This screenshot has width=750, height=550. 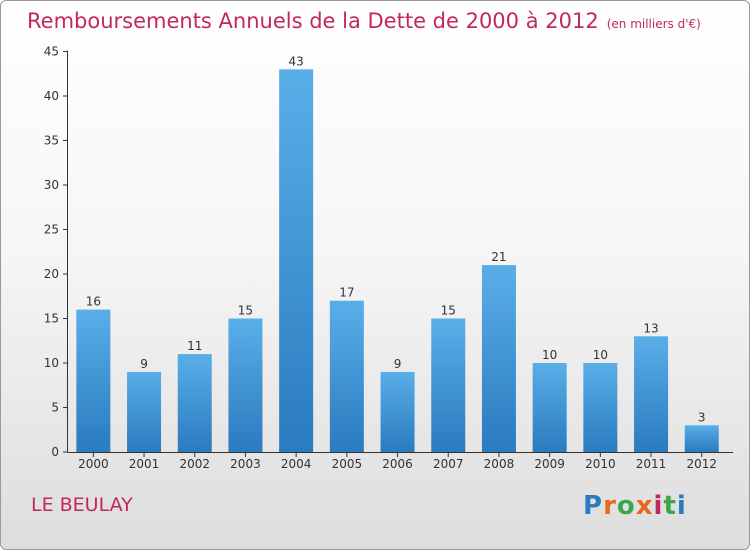 What do you see at coordinates (51, 52) in the screenshot?
I see `y-tick-label: 45` at bounding box center [51, 52].